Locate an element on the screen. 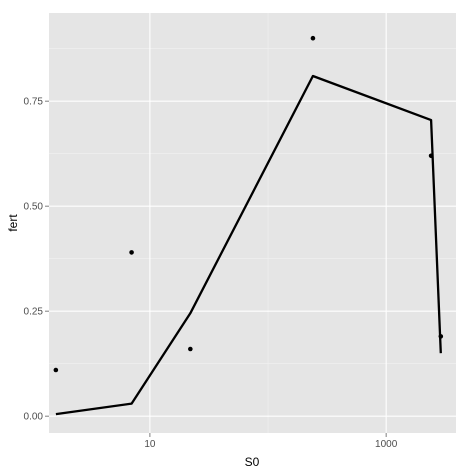 The width and height of the screenshot is (474, 474). x-tick-label: 10 is located at coordinates (150, 444).